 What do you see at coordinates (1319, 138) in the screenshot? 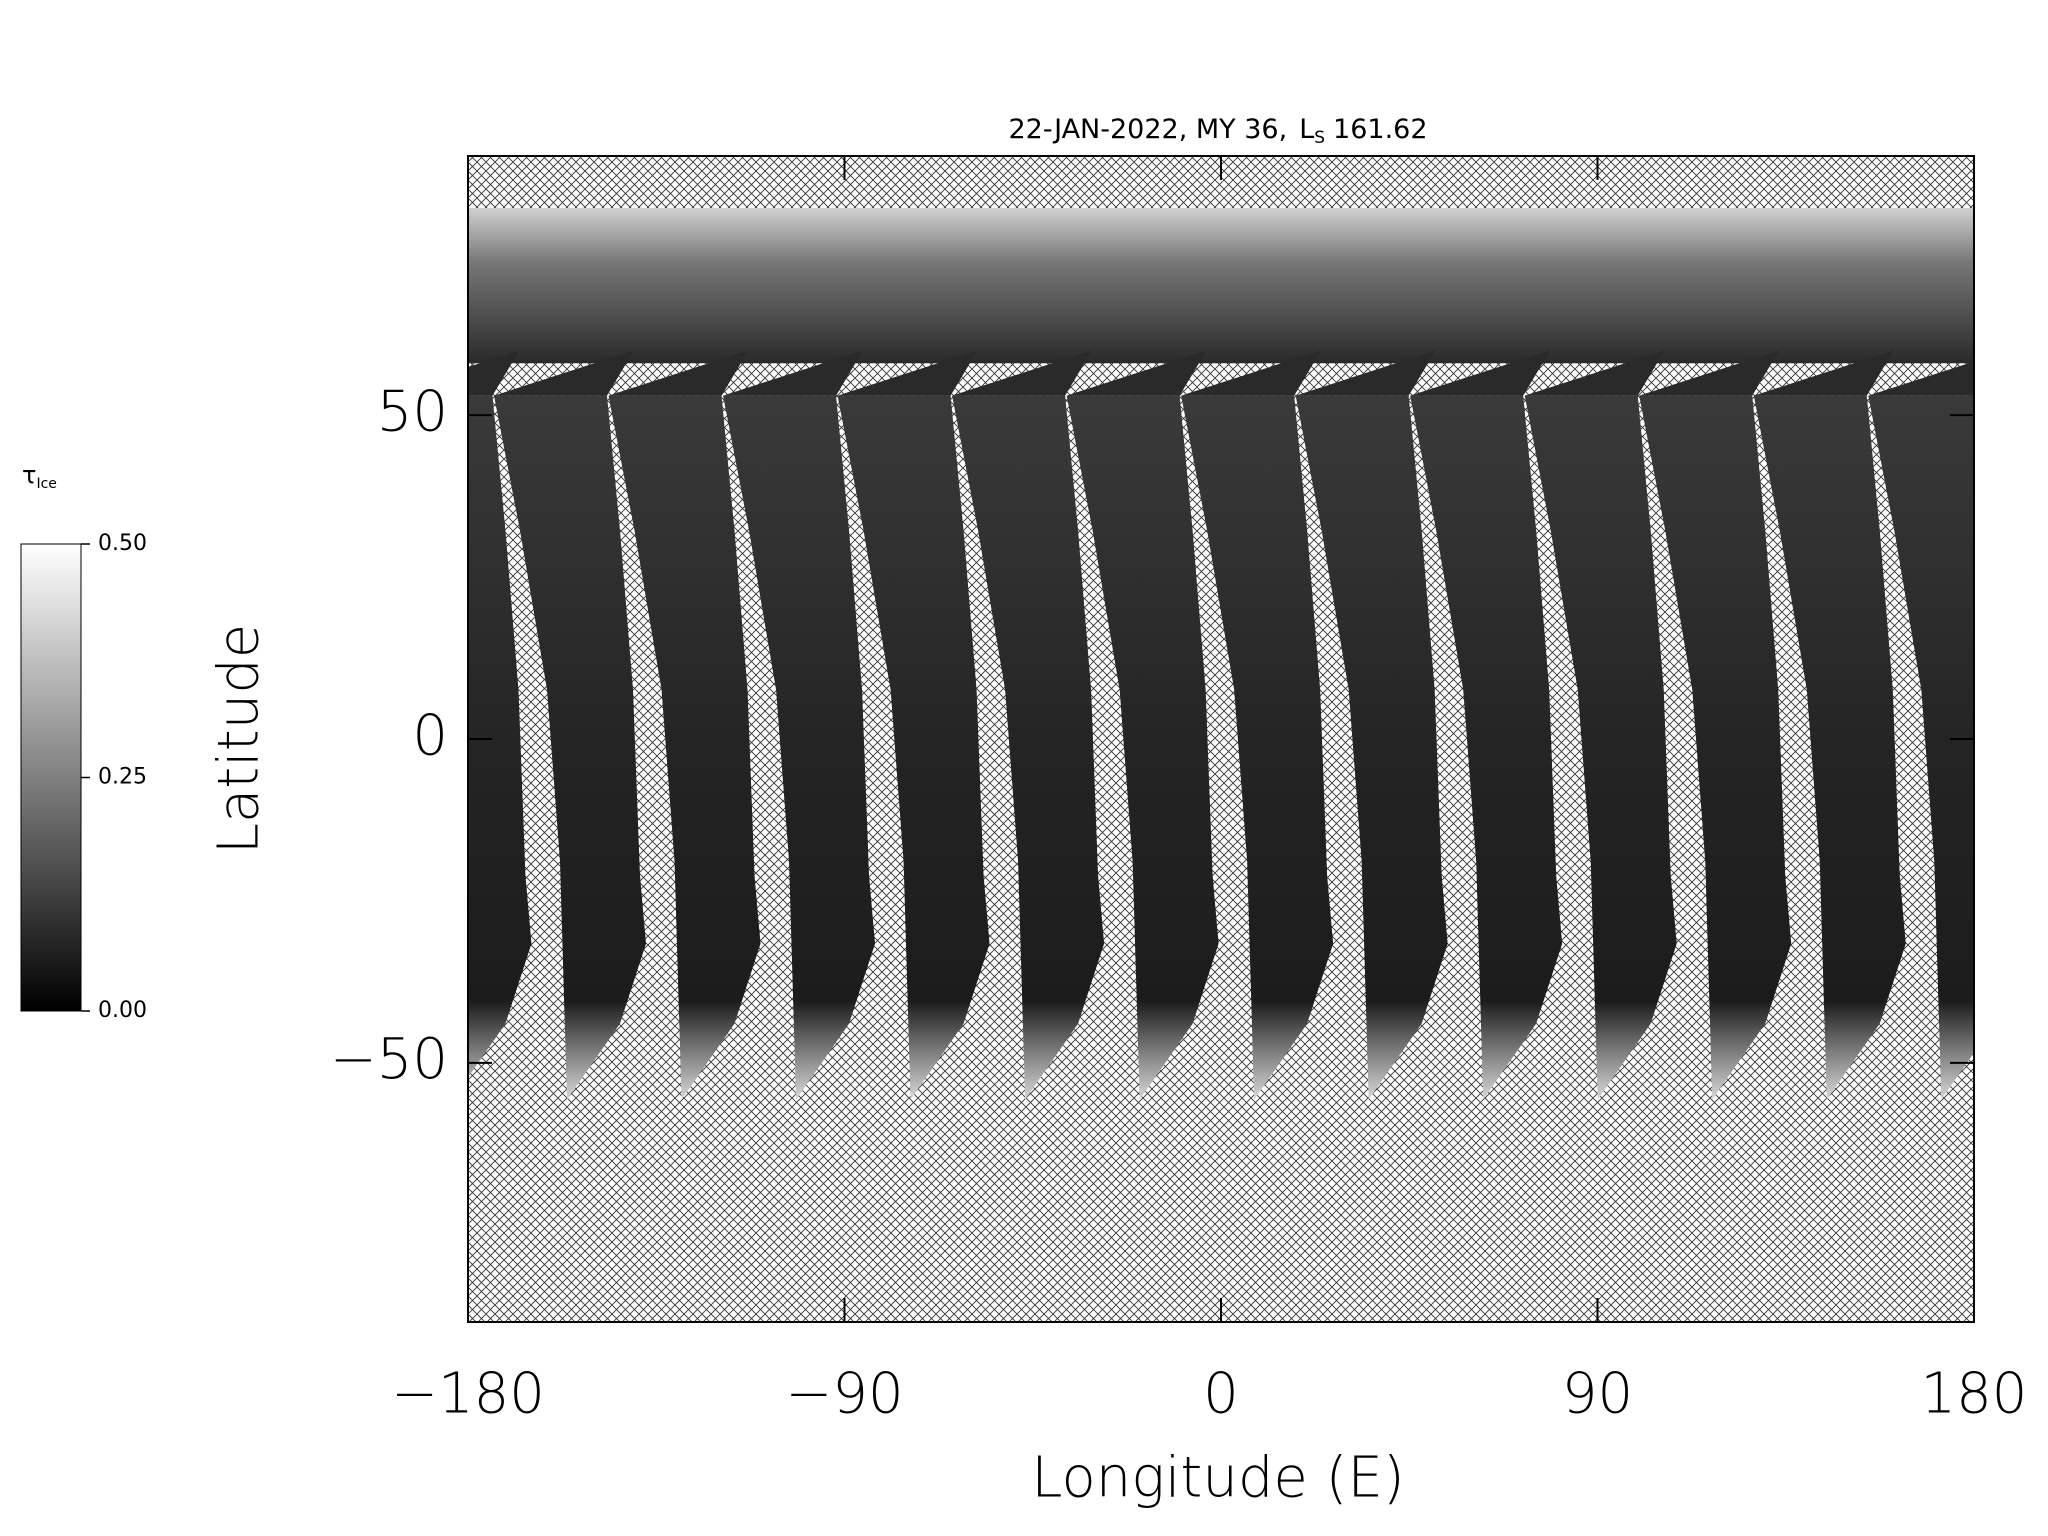
I see `title-subscript: S` at bounding box center [1319, 138].